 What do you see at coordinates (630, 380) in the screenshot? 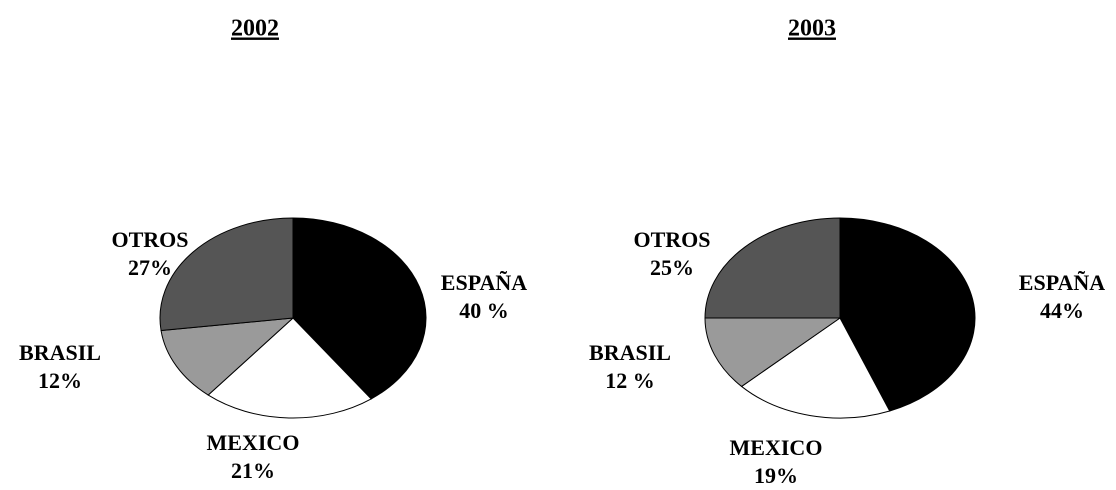
I see `slice-value: 12 %` at bounding box center [630, 380].